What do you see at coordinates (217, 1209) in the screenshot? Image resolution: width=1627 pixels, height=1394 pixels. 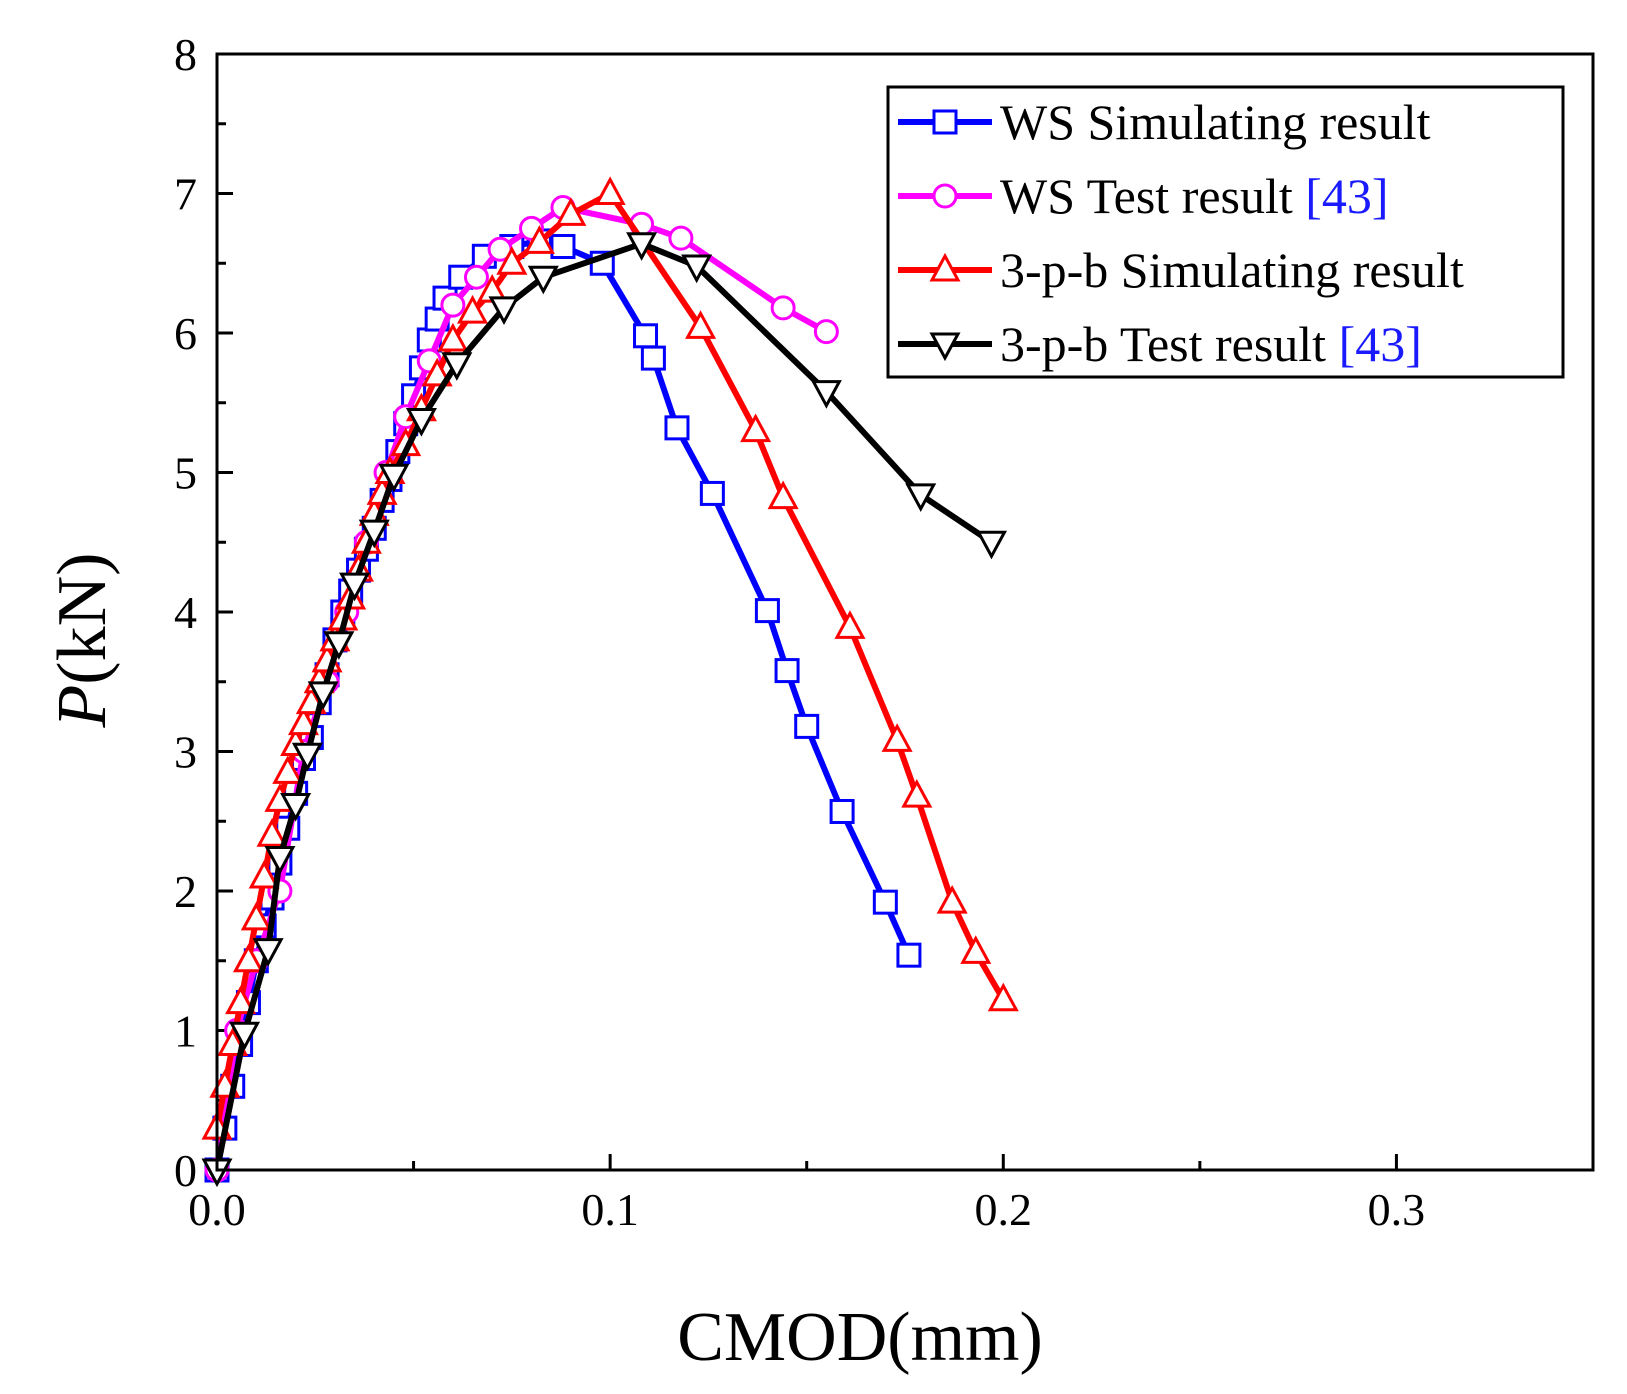 I see `x-tick-label: 0.0` at bounding box center [217, 1209].